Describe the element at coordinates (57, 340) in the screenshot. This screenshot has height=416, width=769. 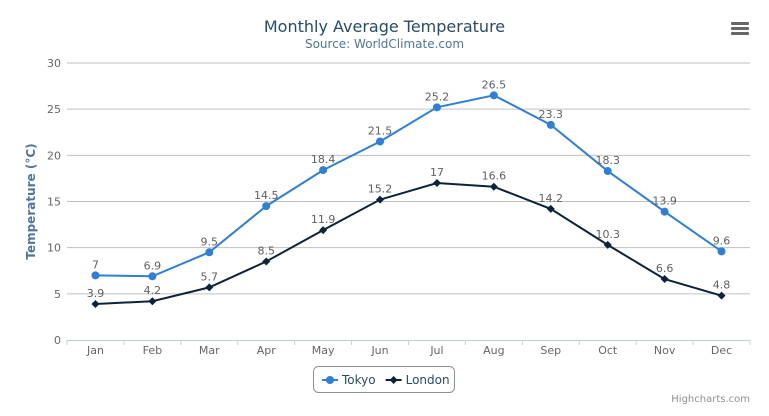
I see `y-tick-label: 0` at that location.